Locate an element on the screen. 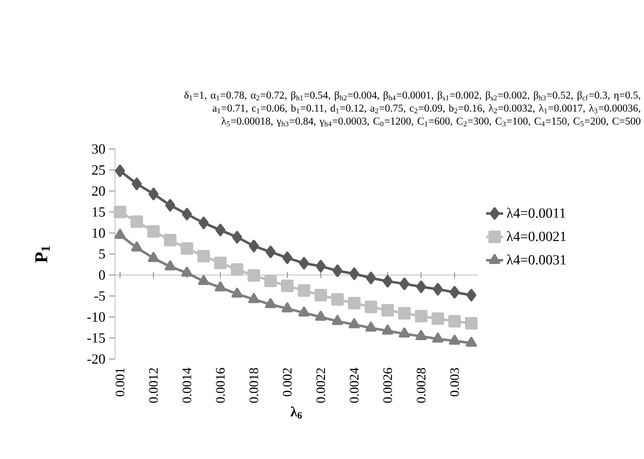  y-tick-label: -5 is located at coordinates (99, 296).